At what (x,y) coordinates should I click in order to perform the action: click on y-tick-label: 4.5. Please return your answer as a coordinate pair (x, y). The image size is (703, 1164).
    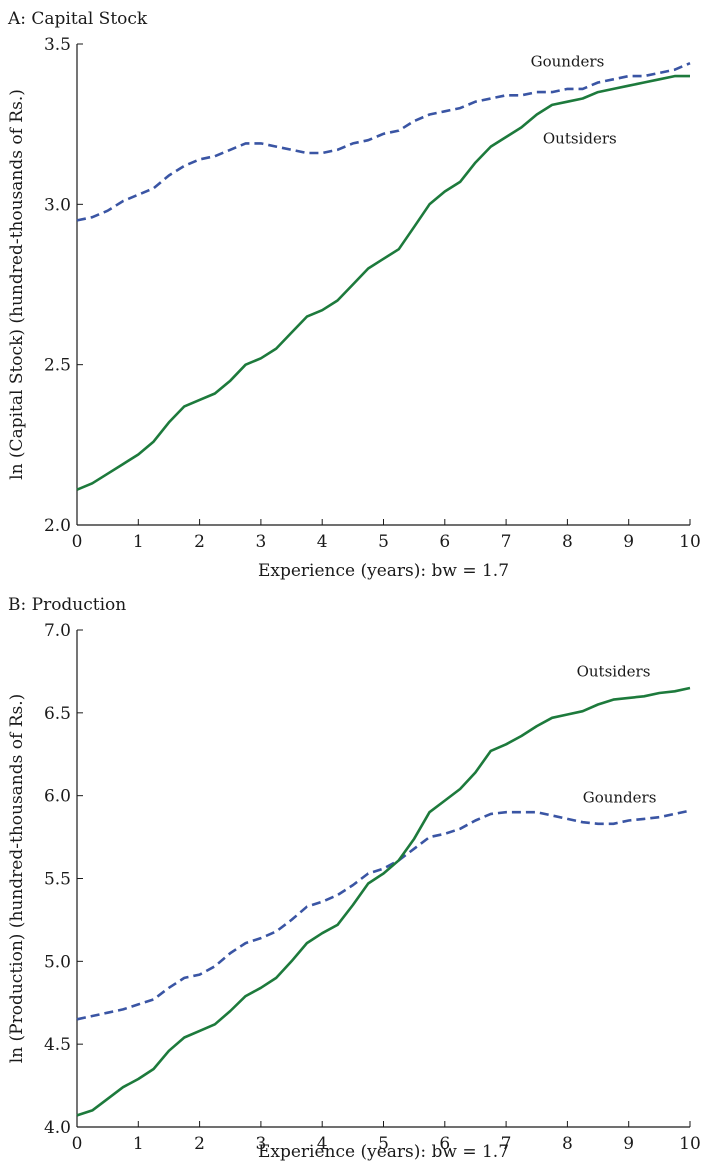
    Looking at the image, I should click on (57, 1045).